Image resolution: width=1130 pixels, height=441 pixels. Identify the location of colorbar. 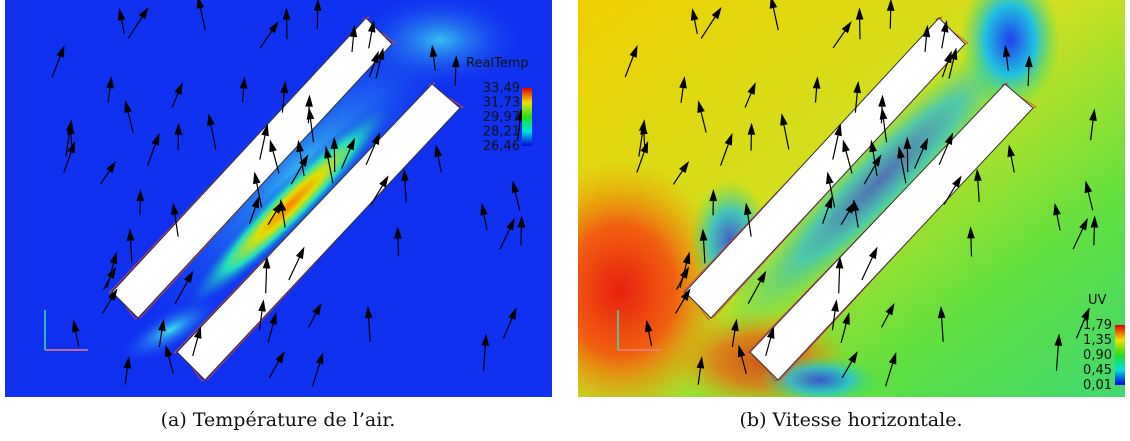
(1120, 355).